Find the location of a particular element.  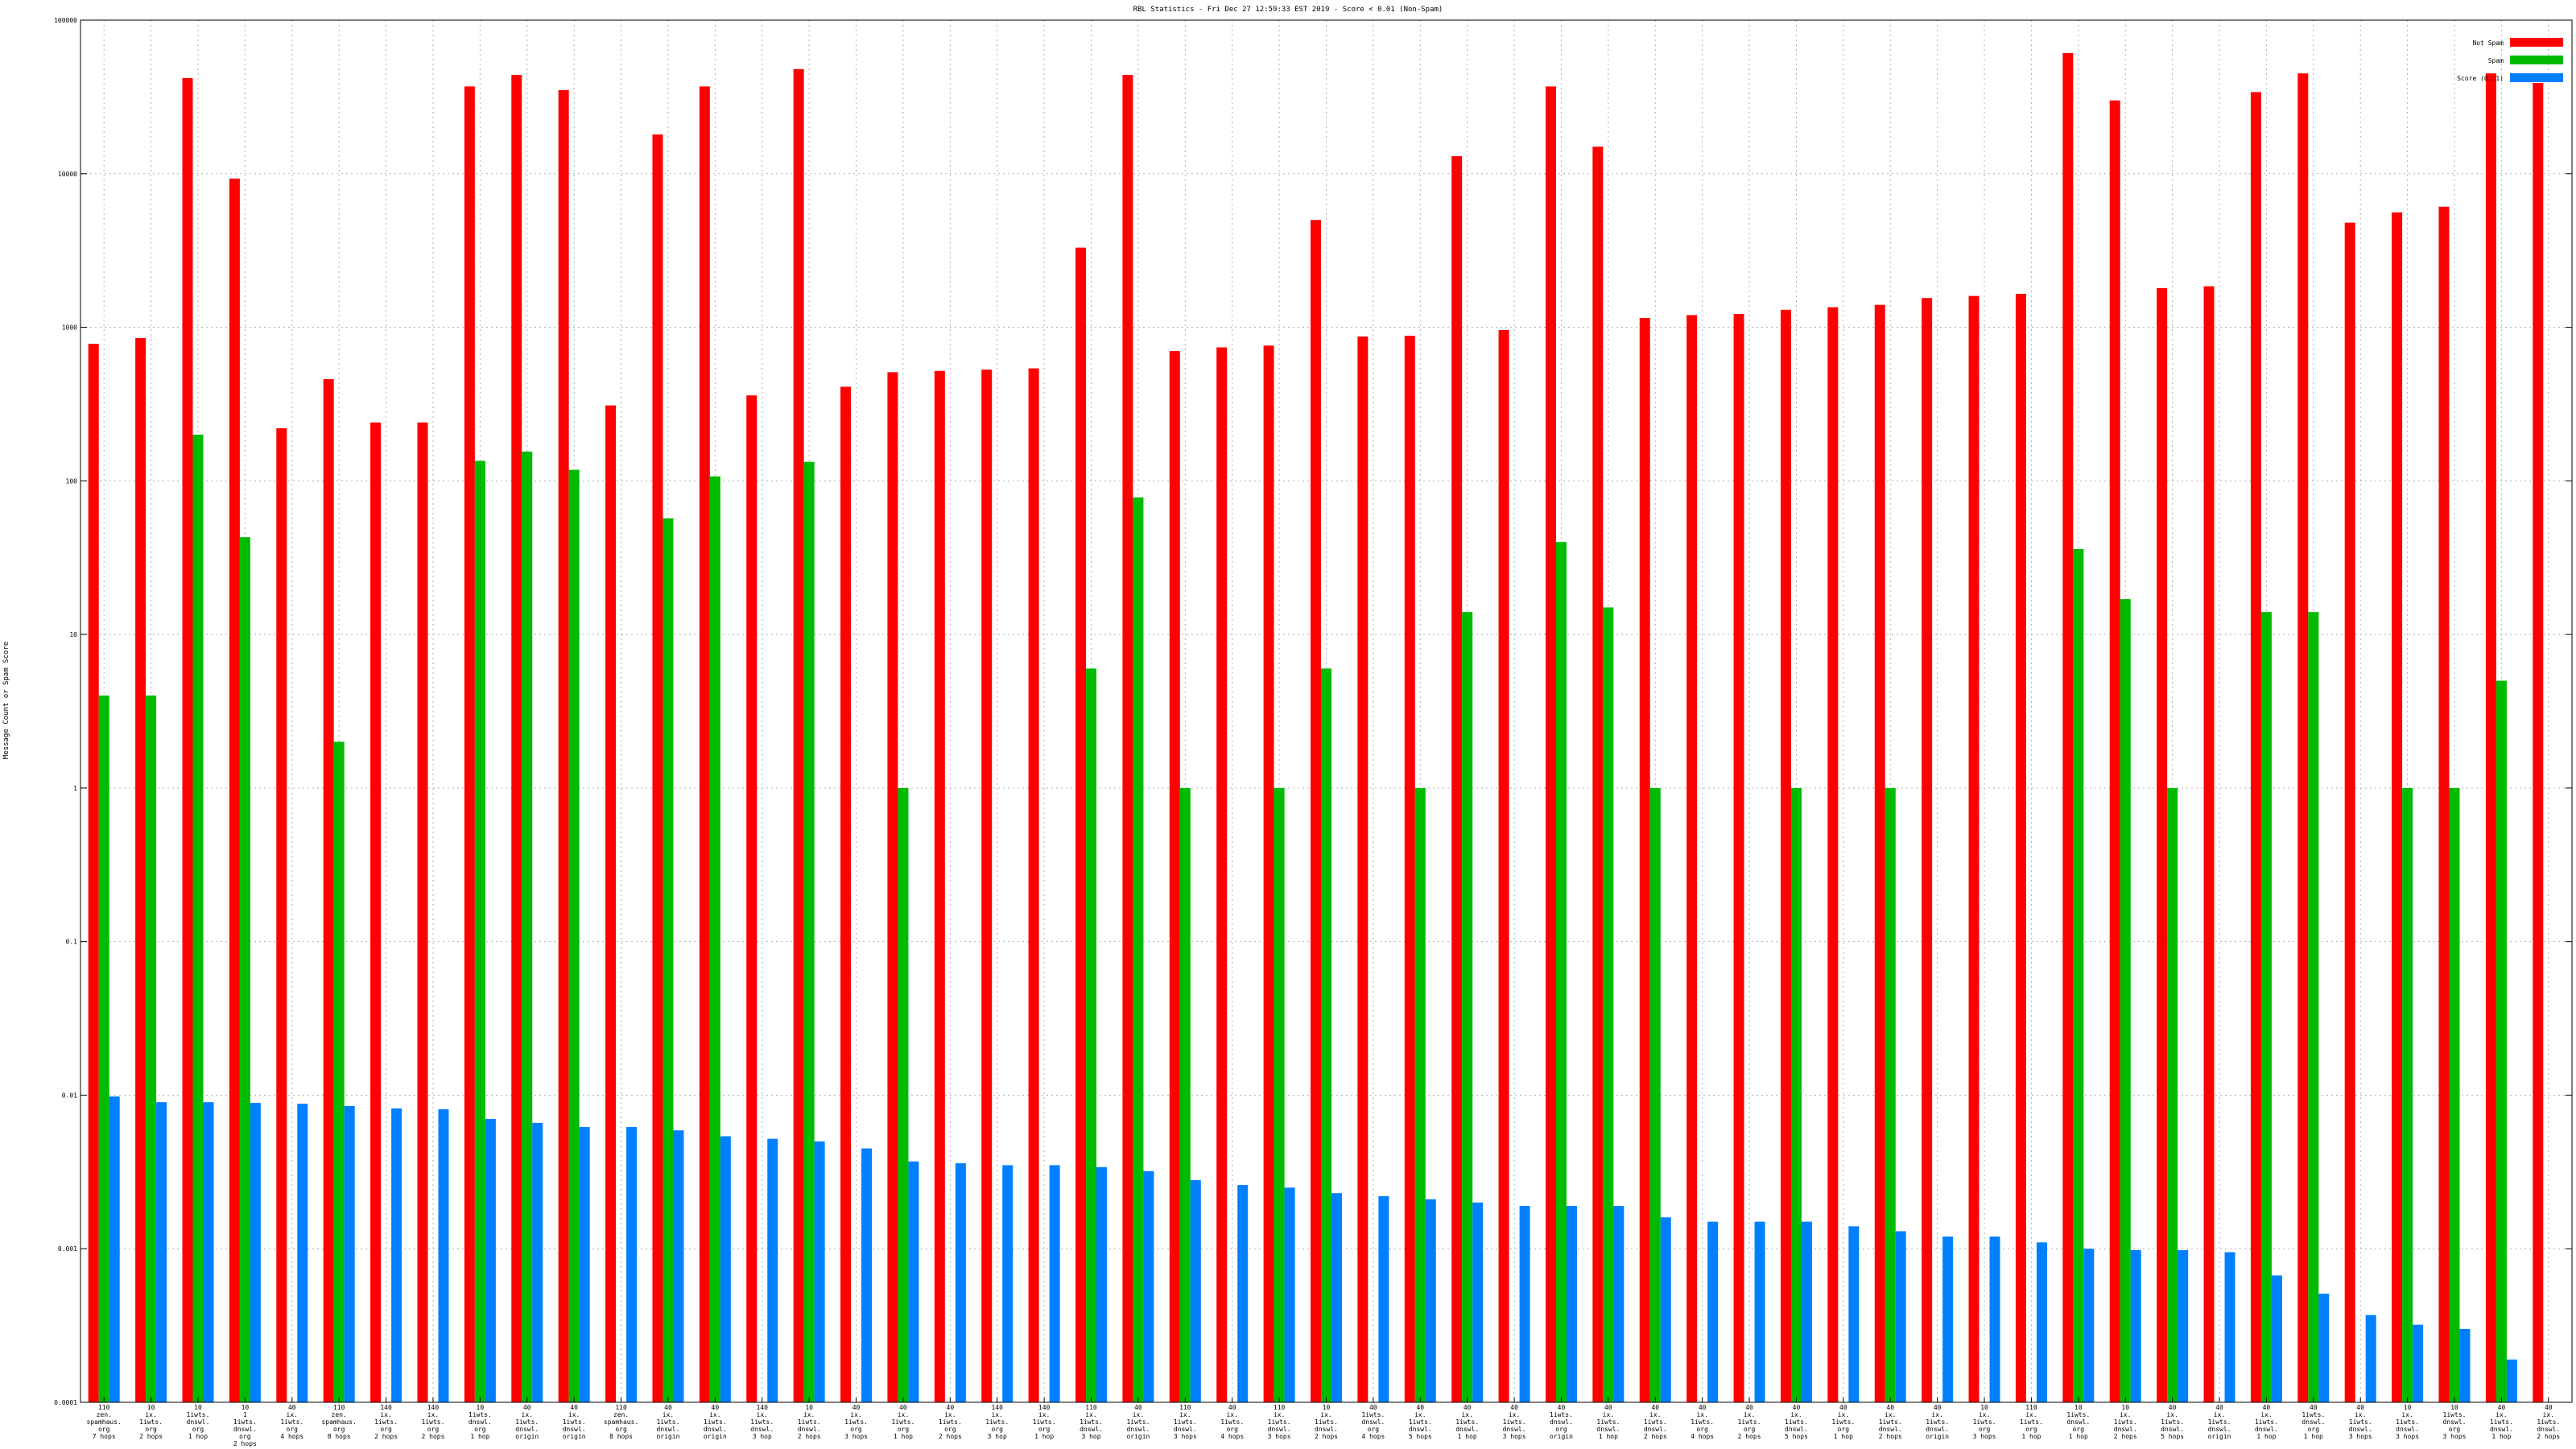

x-tick-label: 110 zen. spamhaus. org 7 hops is located at coordinates (104, 1422).